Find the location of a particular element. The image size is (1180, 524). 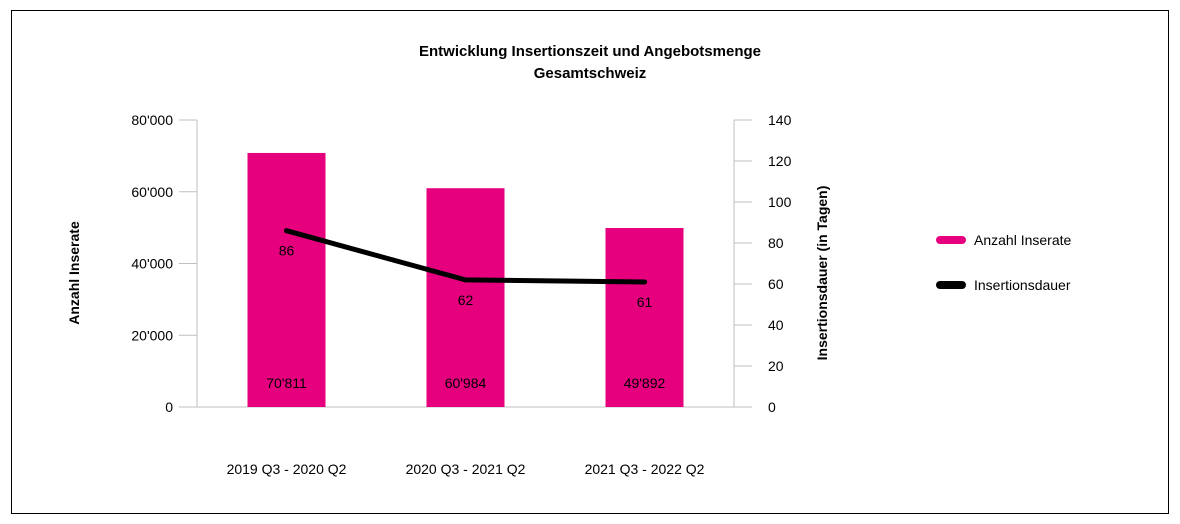

line-series: 86 62 61 is located at coordinates (466, 269).